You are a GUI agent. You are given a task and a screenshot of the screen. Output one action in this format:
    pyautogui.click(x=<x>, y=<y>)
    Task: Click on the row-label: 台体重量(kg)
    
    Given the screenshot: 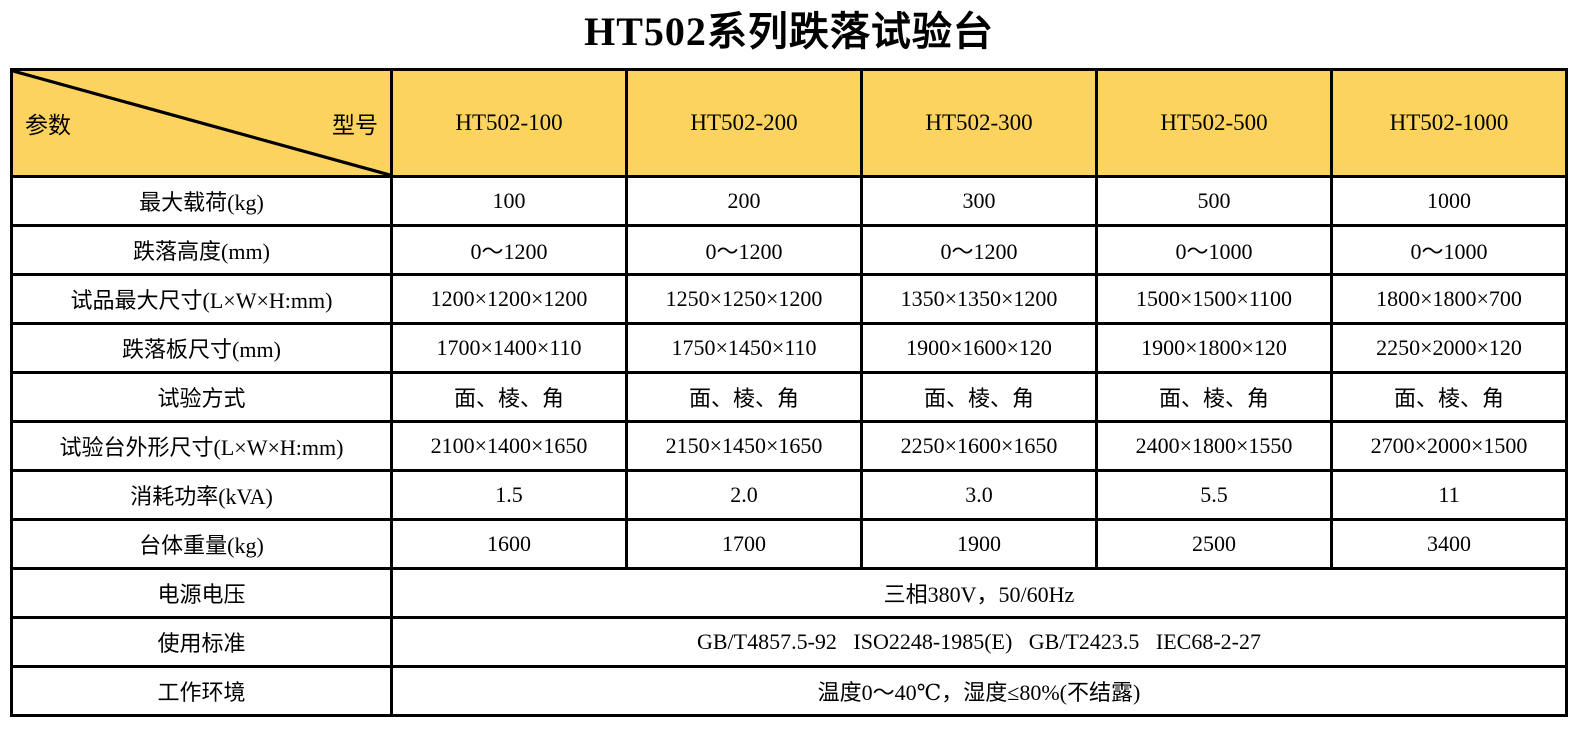 What is the action you would take?
    pyautogui.click(x=201, y=544)
    